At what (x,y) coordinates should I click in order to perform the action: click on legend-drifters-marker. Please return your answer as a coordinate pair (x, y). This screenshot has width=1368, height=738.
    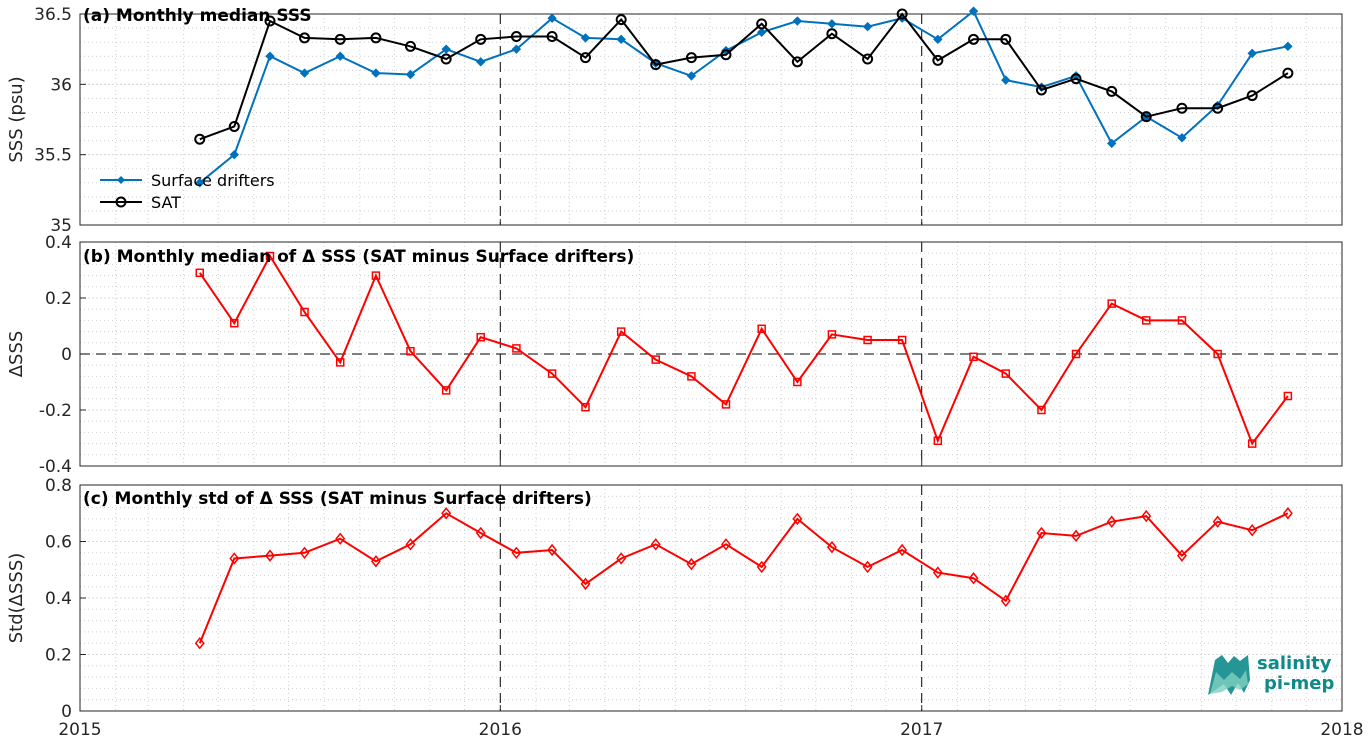
    Looking at the image, I should click on (121, 180).